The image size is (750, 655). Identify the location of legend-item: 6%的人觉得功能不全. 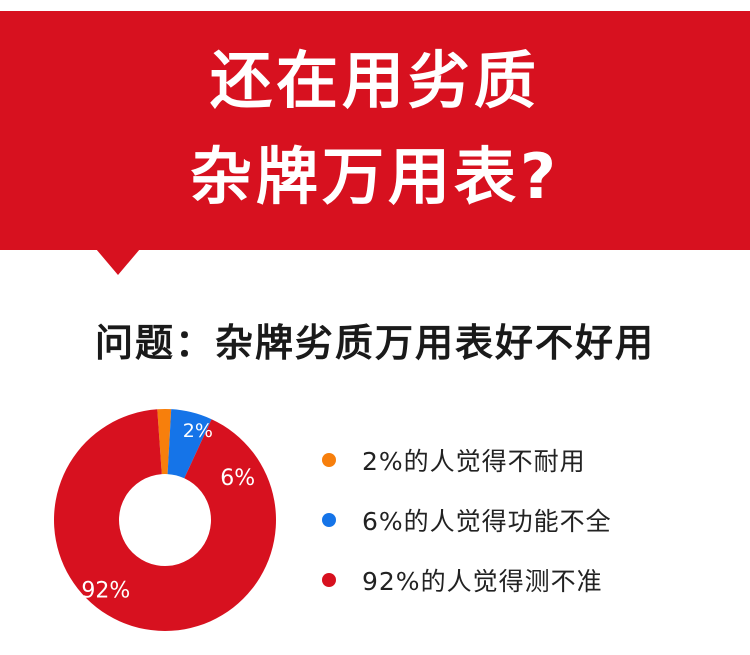
(467, 520).